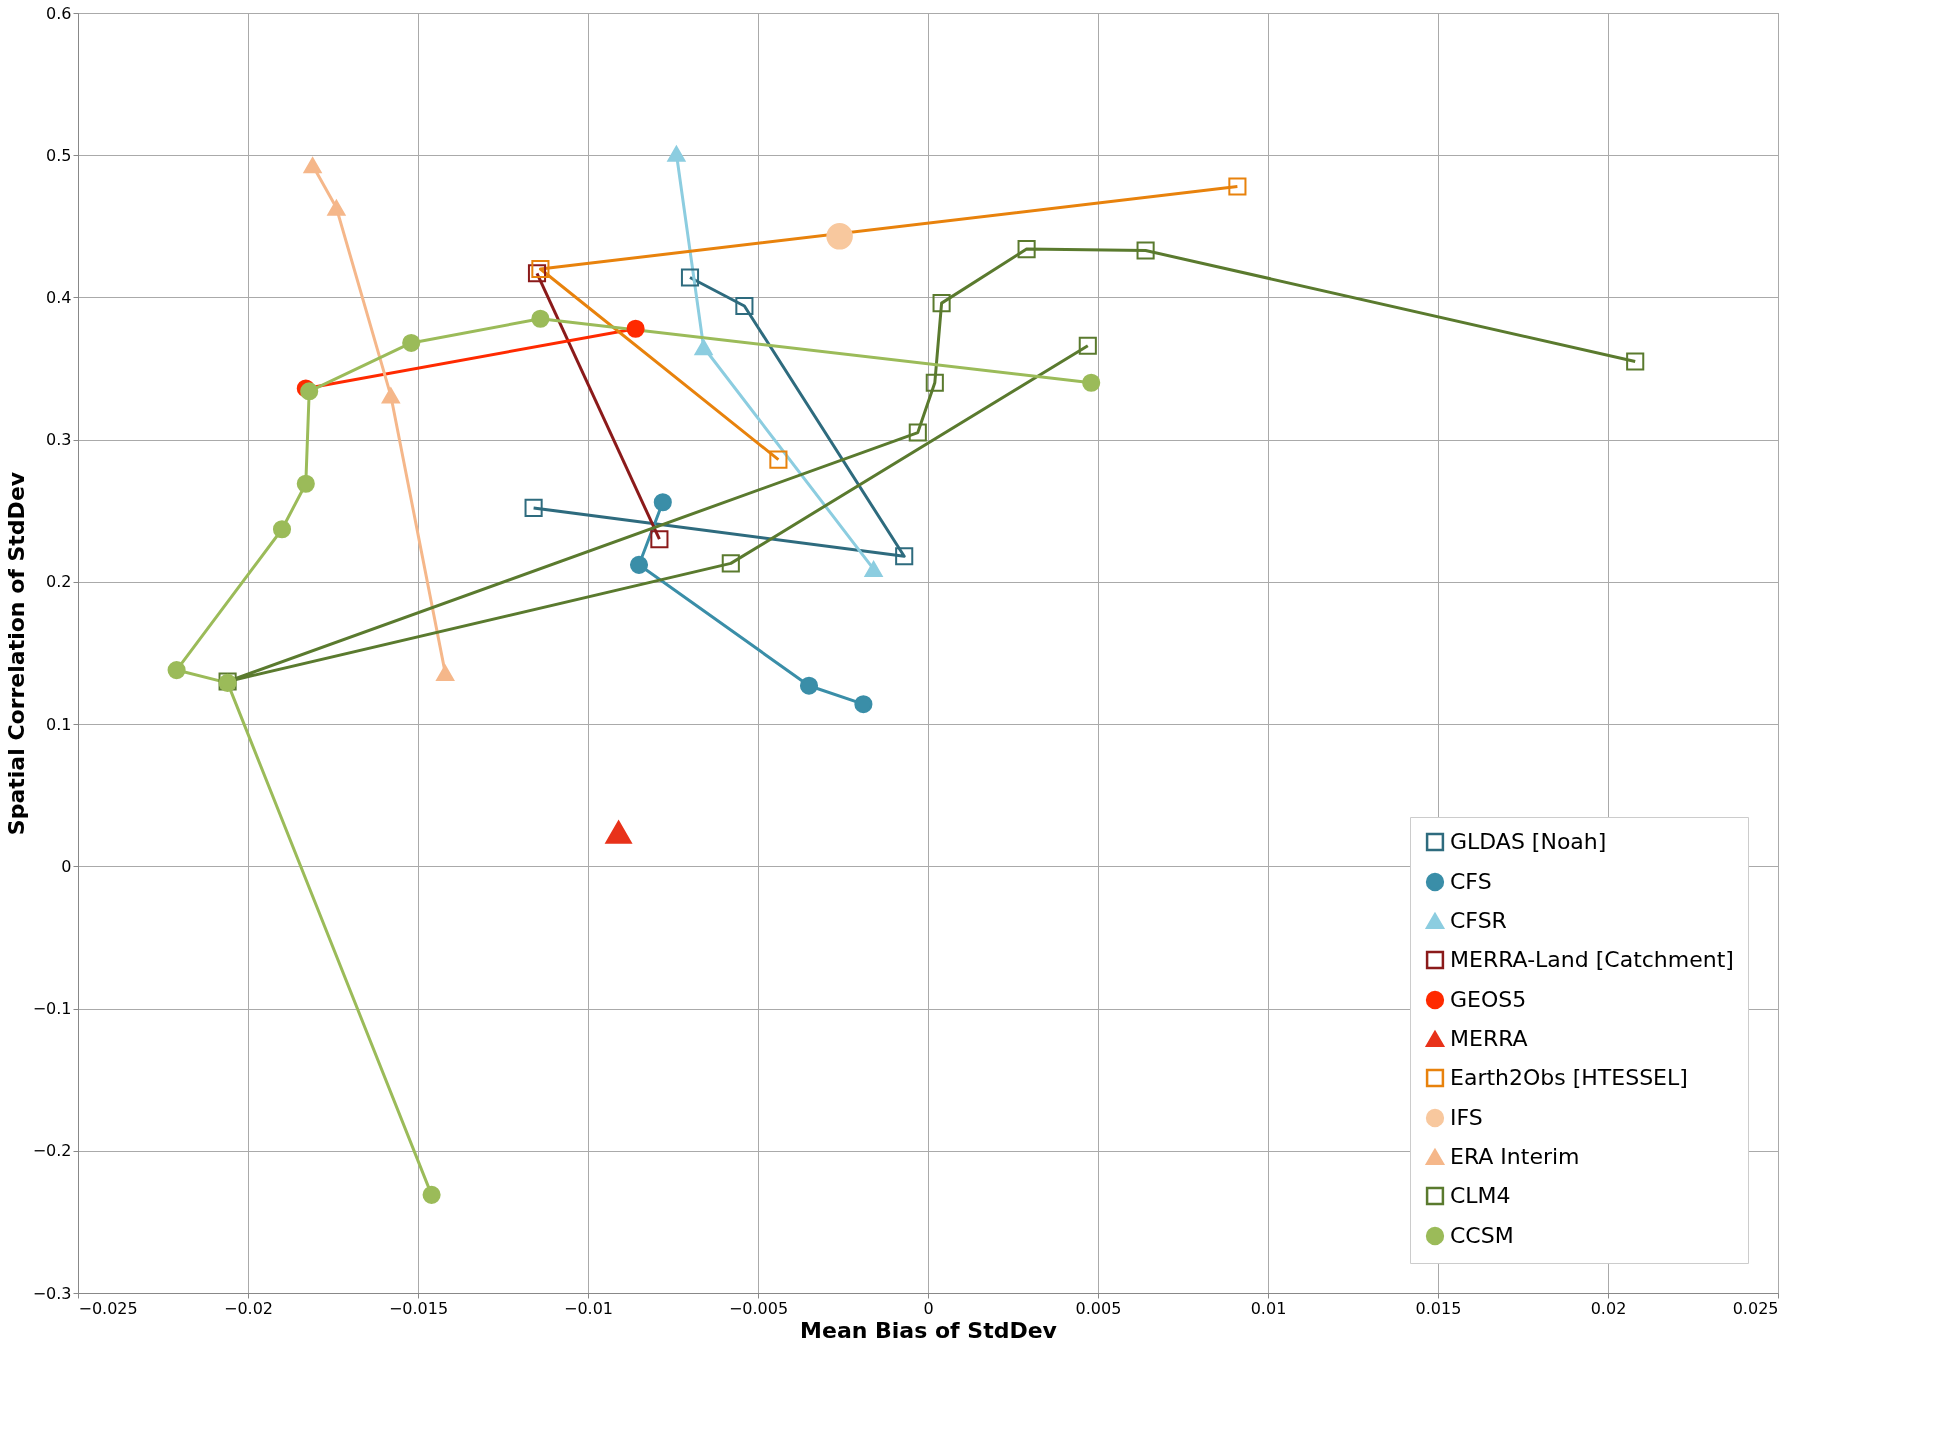  Describe the element at coordinates (1528, 841) in the screenshot. I see `legend-label: GLDAS [Noah]` at that location.